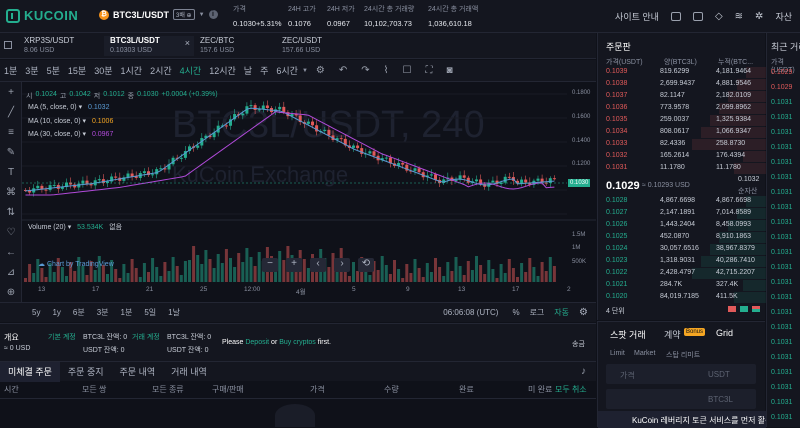  What do you see at coordinates (732, 309) in the screenshot?
I see `sell-view-icon` at bounding box center [732, 309].